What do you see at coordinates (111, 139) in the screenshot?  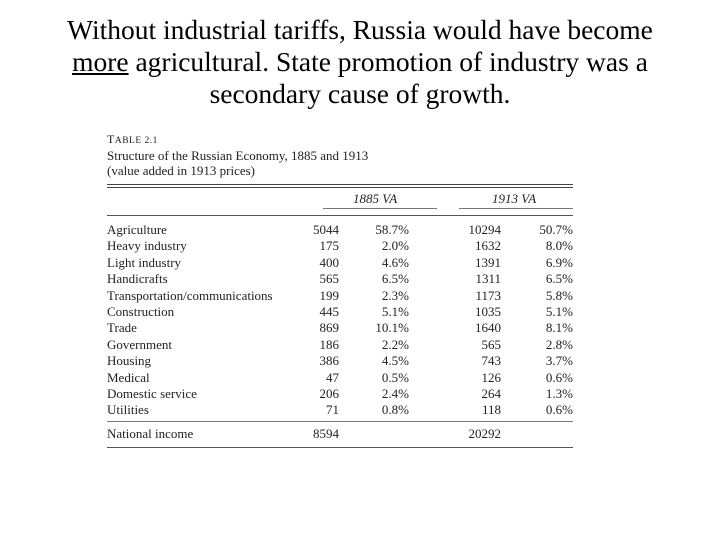 I see `table-label-initial: T` at bounding box center [111, 139].